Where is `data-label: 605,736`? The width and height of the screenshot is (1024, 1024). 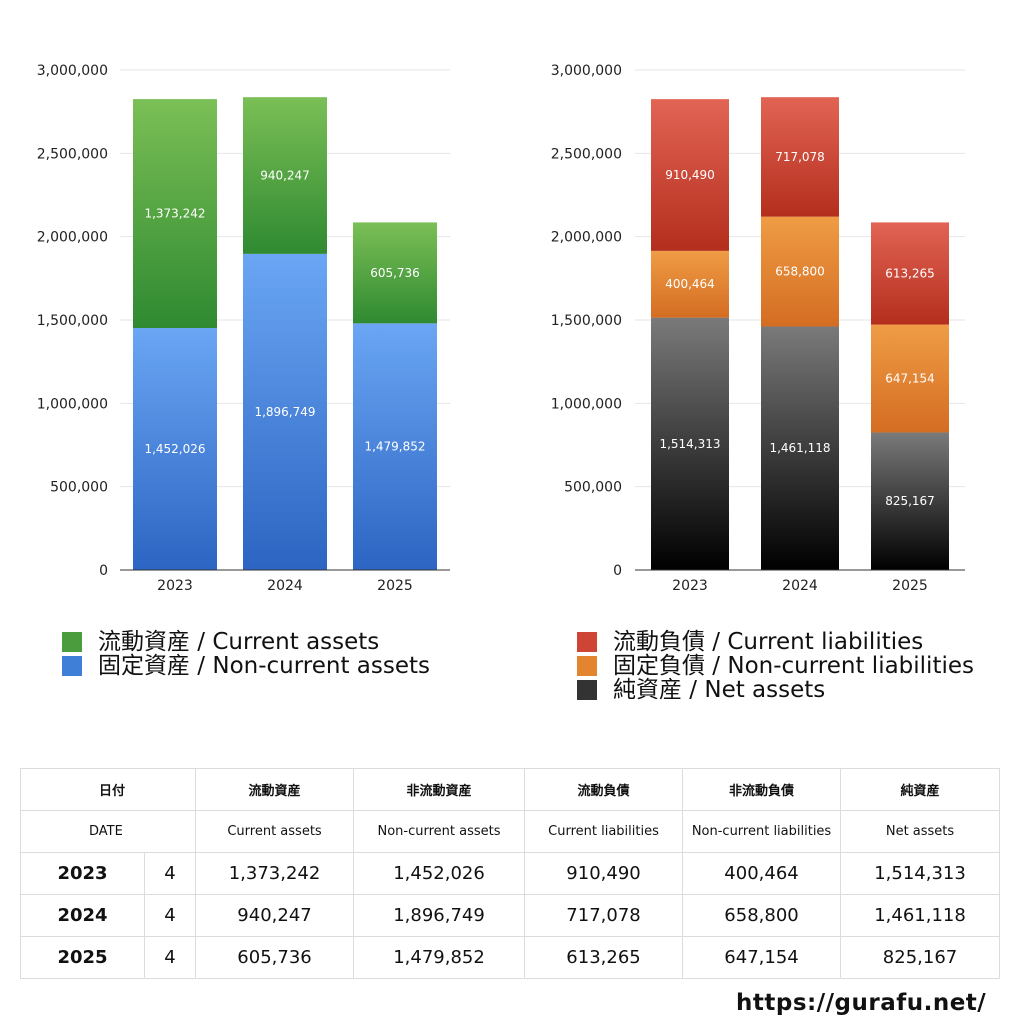
data-label: 605,736 is located at coordinates (395, 273).